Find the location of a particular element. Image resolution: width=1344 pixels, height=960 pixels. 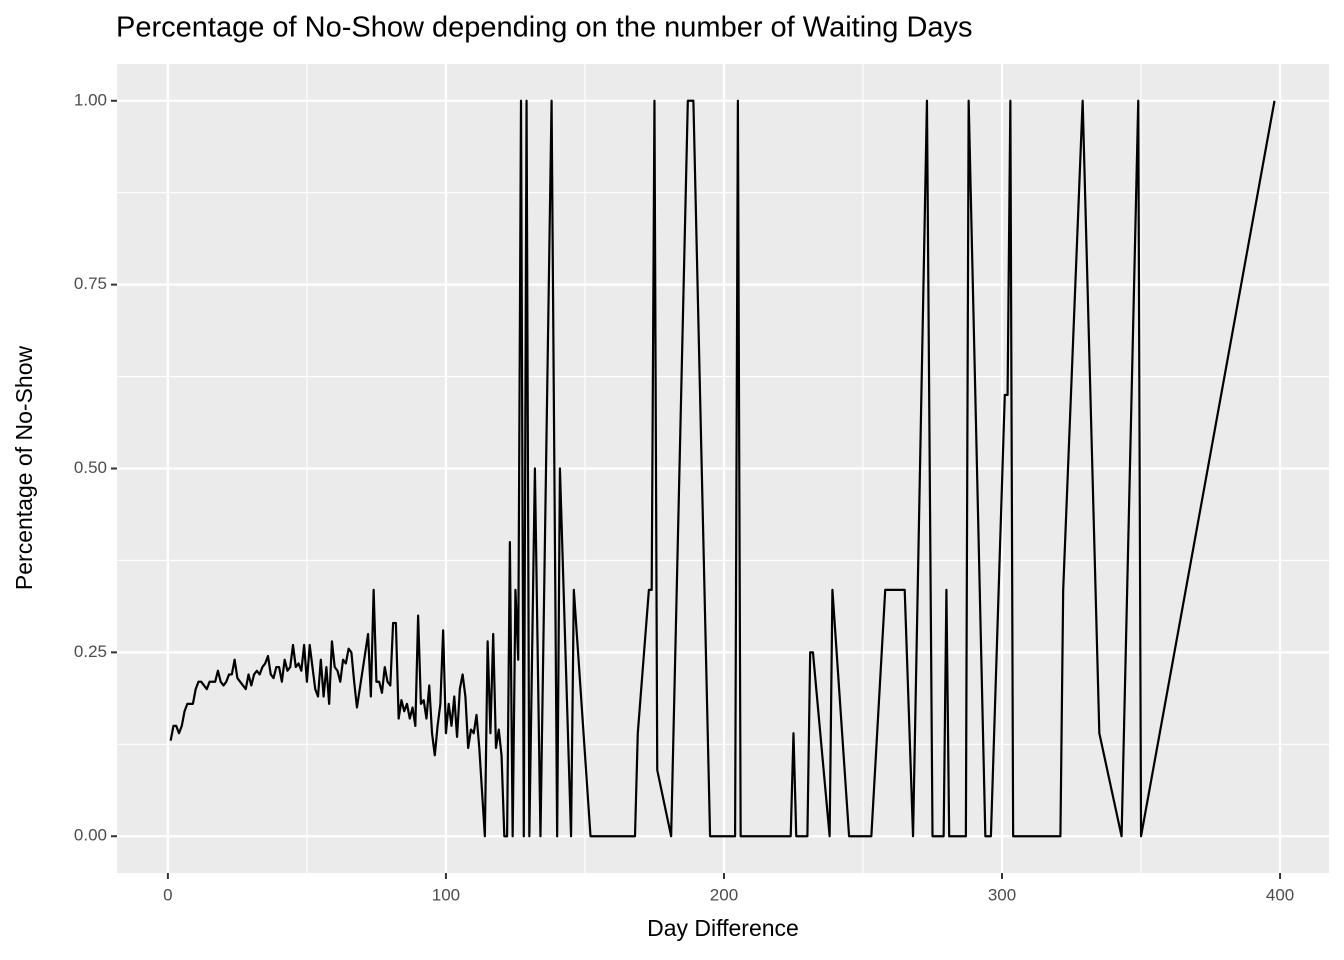

x-tick-label: 400 is located at coordinates (1280, 894).